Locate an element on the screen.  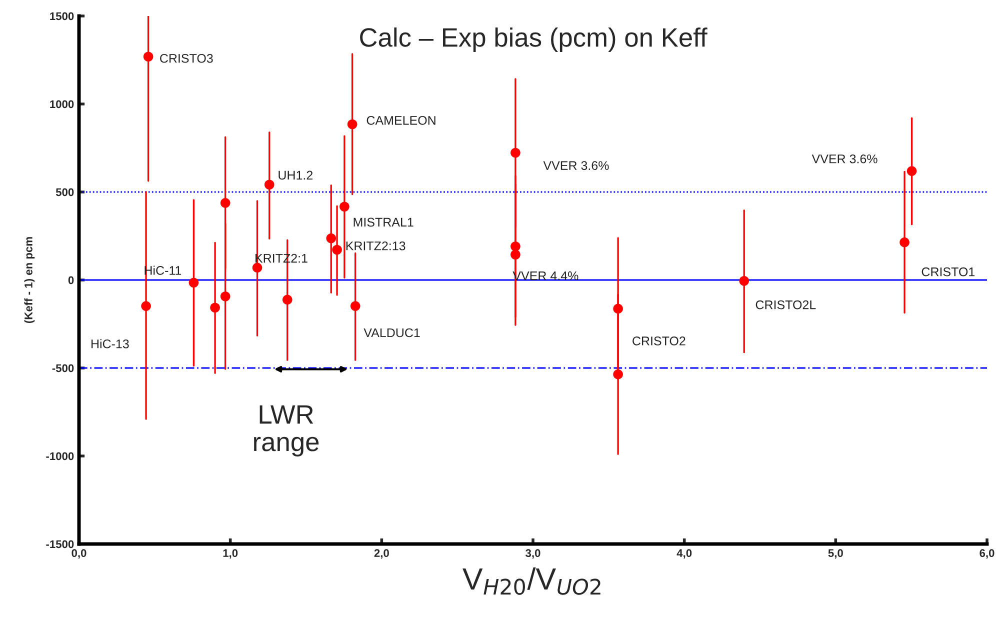
annotation: VALDUC1 is located at coordinates (392, 333).